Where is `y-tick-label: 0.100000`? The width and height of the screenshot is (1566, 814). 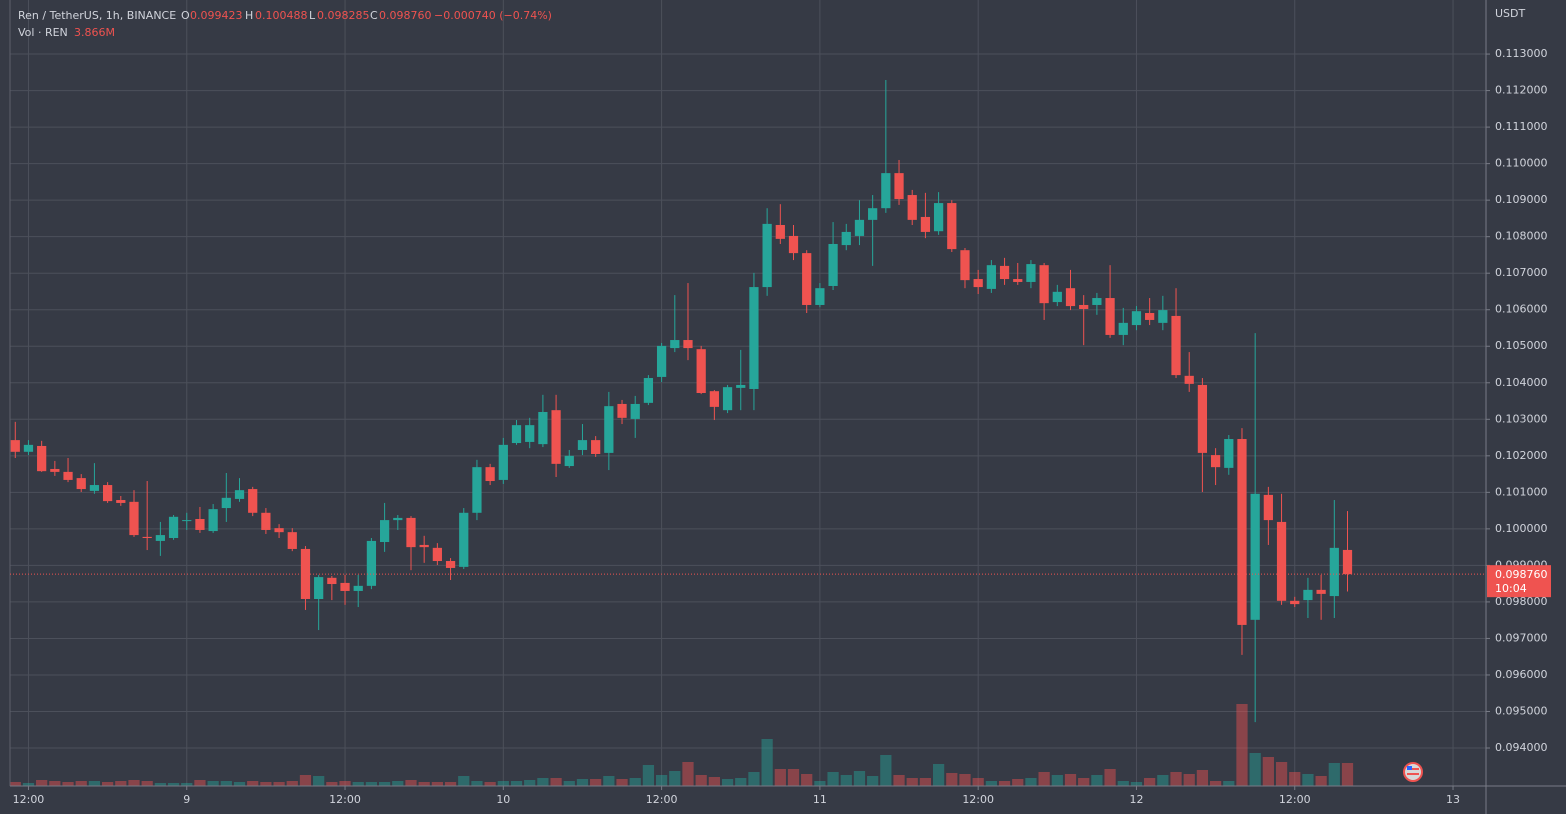 y-tick-label: 0.100000 is located at coordinates (1521, 528).